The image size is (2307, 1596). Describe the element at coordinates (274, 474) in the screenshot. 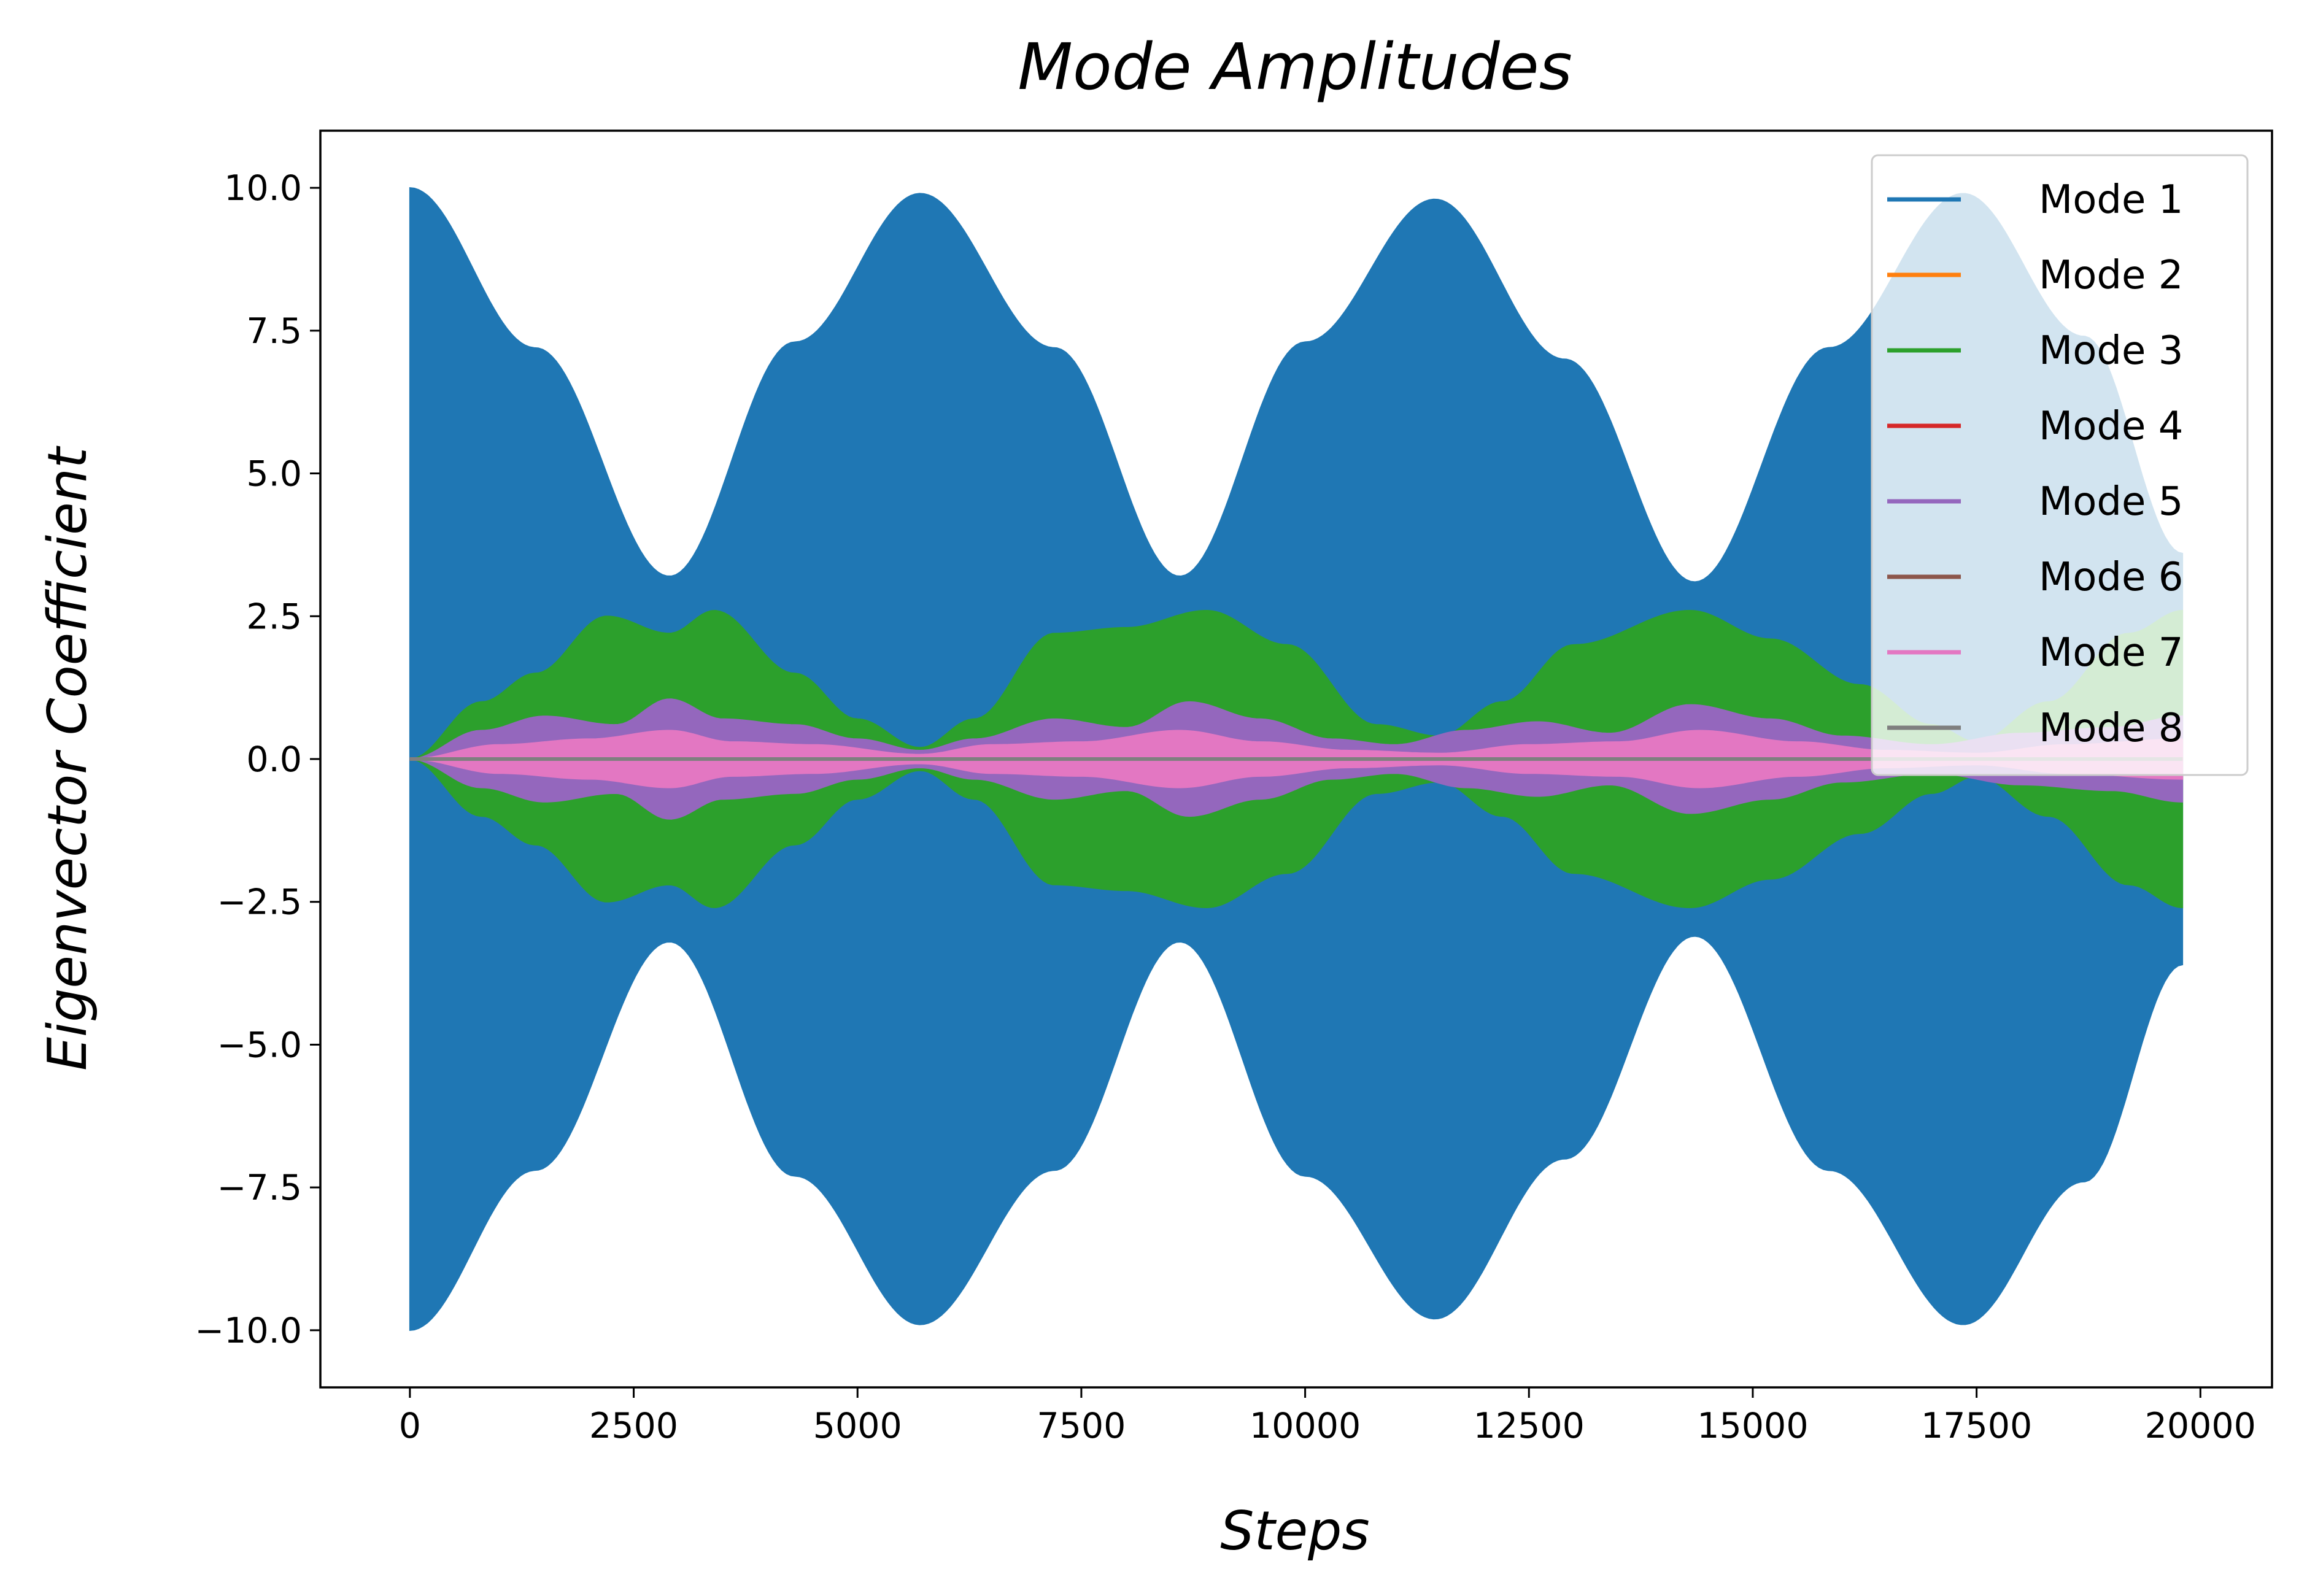

I see `y-tick-label: 5.0` at that location.